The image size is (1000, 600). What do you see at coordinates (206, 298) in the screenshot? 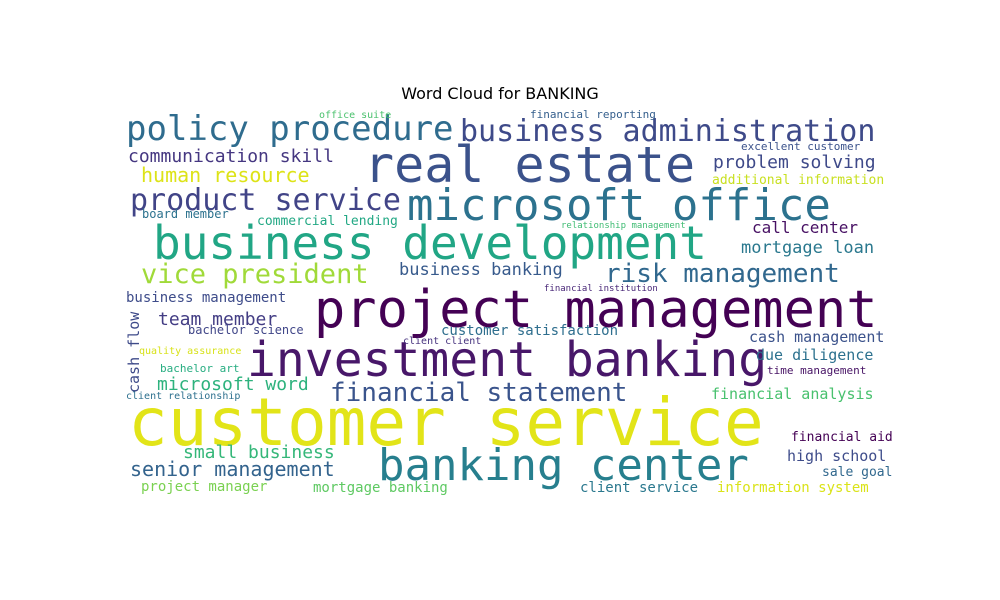
I see `word-business-management: business management` at bounding box center [206, 298].